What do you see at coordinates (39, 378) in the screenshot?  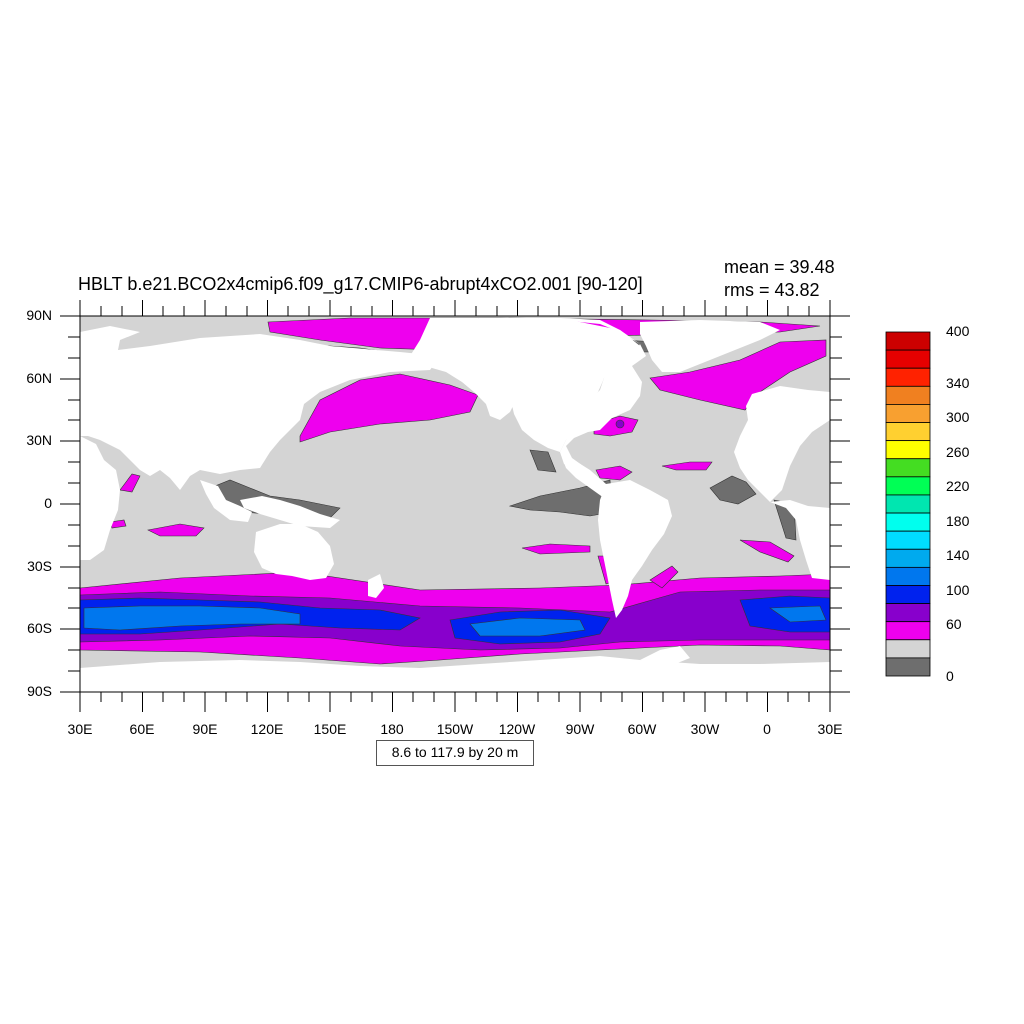 I see `y-label-60n: 60N` at bounding box center [39, 378].